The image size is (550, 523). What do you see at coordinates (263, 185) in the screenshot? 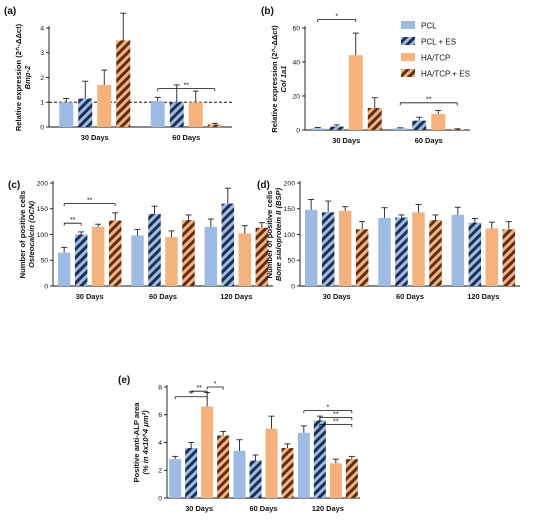
I see `panel-label: (d)` at bounding box center [263, 185].